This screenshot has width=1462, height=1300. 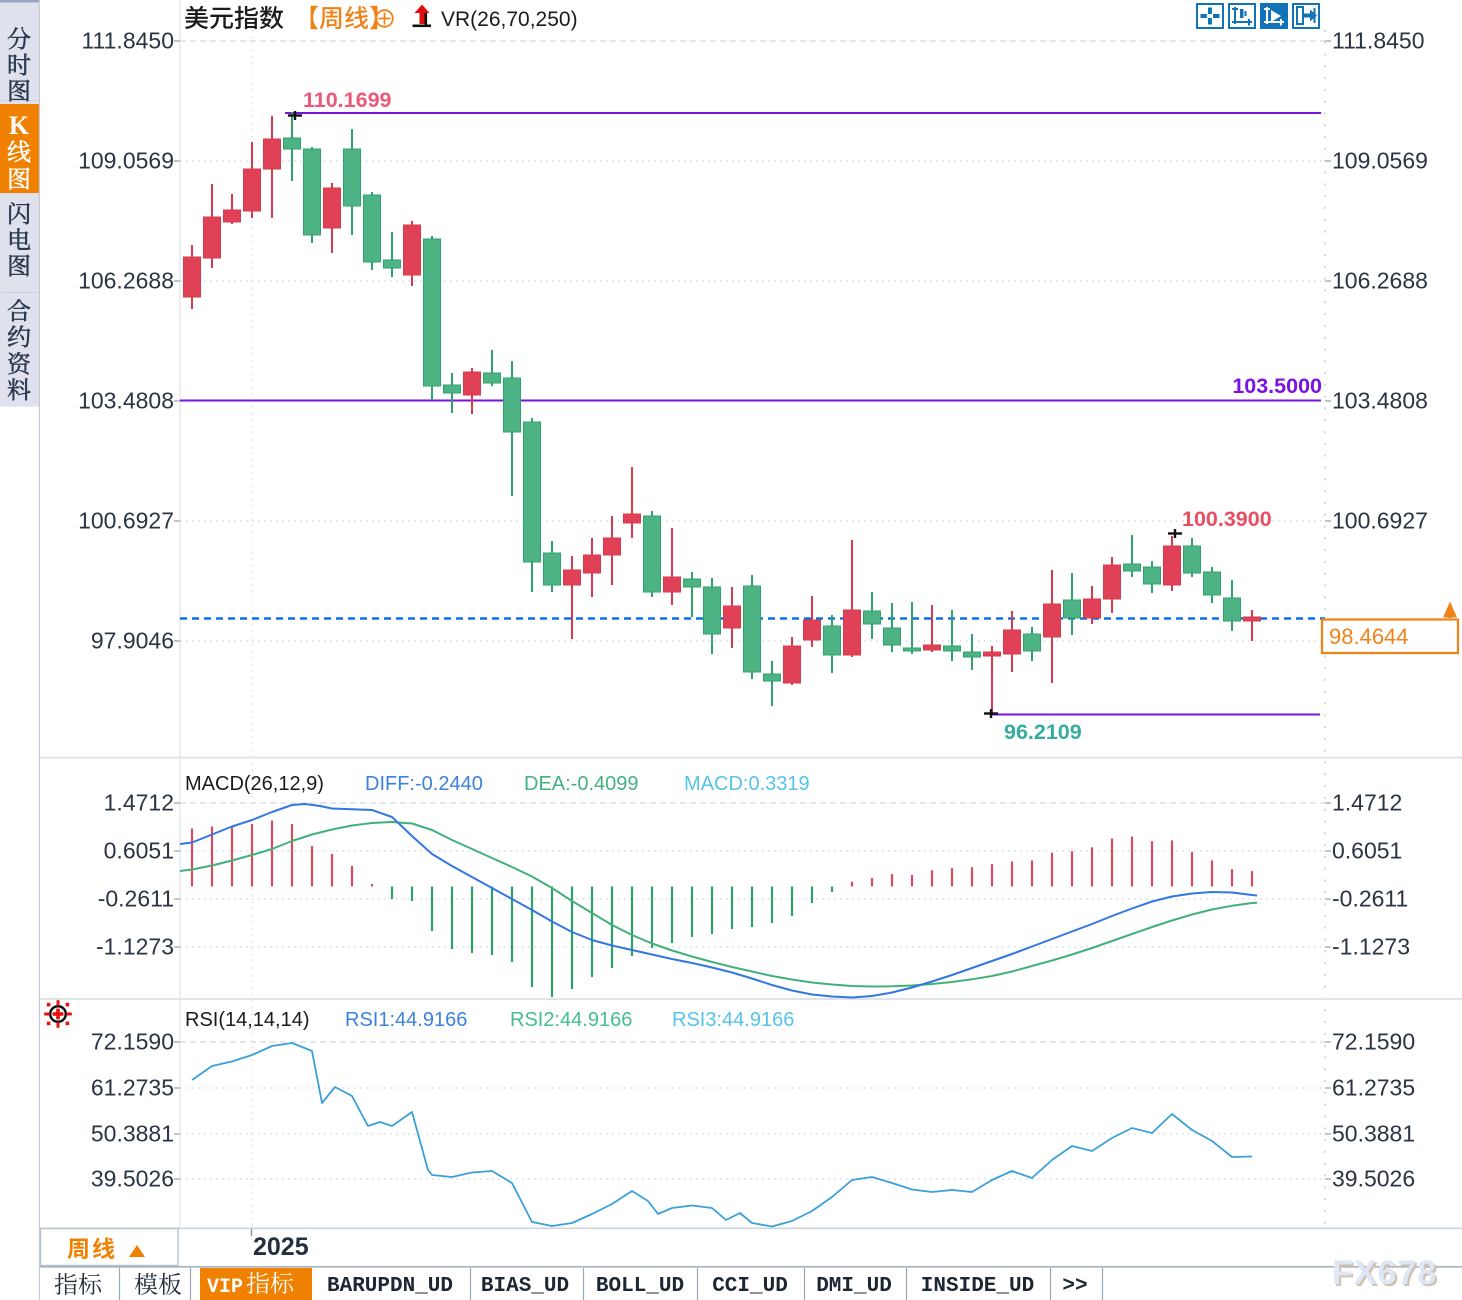 What do you see at coordinates (1369, 636) in the screenshot?
I see `svg-text: 98.4644` at bounding box center [1369, 636].